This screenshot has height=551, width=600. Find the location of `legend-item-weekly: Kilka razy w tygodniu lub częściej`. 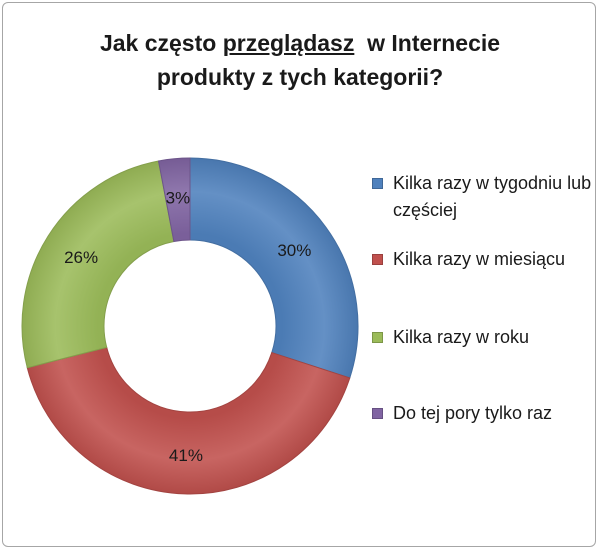

legend-item-weekly: Kilka razy w tygodniu lub częściej is located at coordinates (482, 197).